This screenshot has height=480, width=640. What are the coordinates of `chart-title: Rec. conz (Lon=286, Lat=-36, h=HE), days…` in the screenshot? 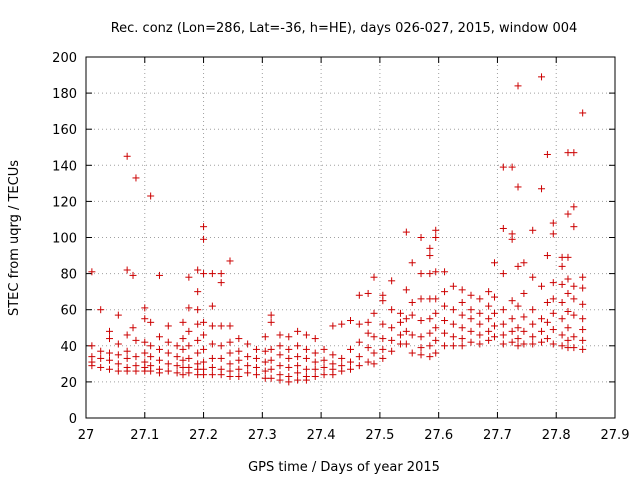 It's located at (344, 28).